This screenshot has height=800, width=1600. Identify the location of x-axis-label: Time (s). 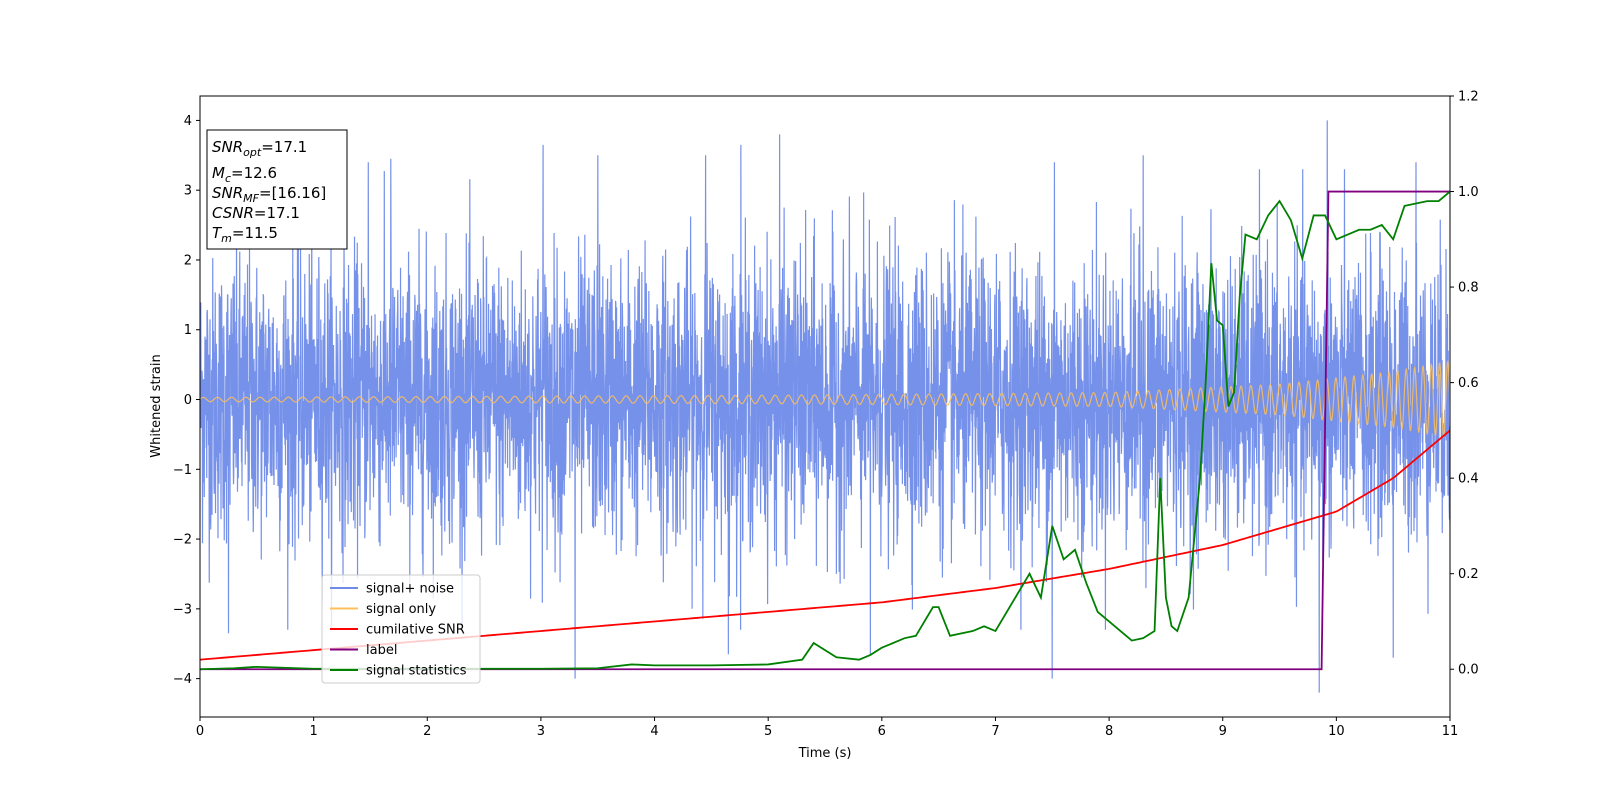
(825, 753).